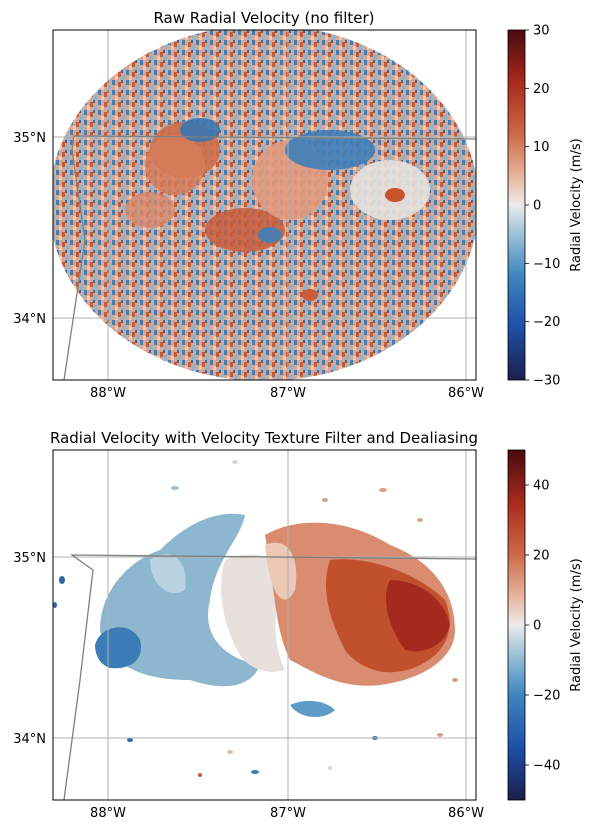 Image resolution: width=592 pixels, height=831 pixels. What do you see at coordinates (576, 204) in the screenshot?
I see `panel-raw-colorbar-label: Radial Velocity (m/s)` at bounding box center [576, 204].